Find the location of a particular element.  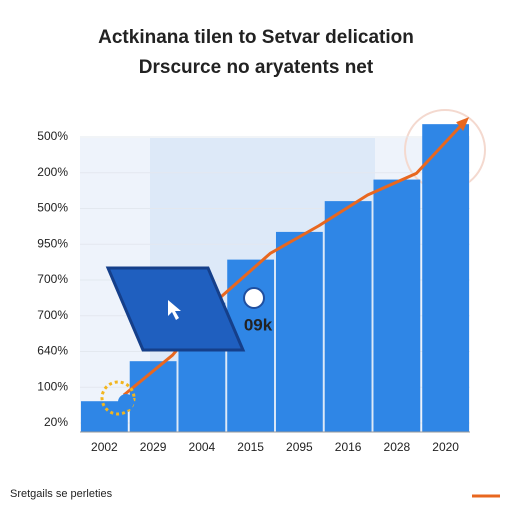

trend-arrowhead is located at coordinates (463, 124).